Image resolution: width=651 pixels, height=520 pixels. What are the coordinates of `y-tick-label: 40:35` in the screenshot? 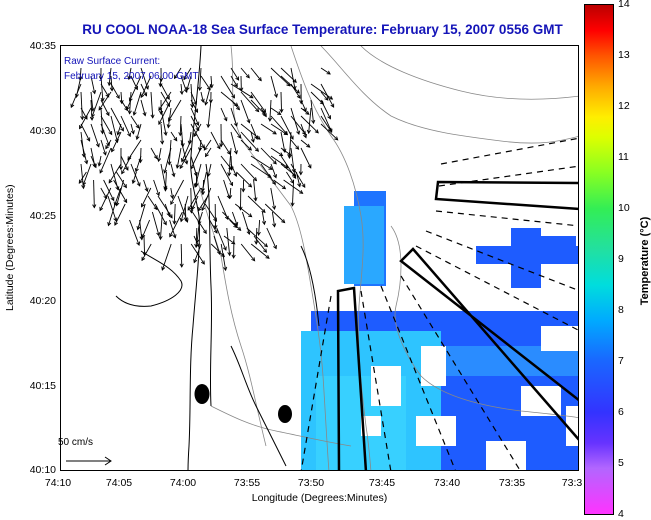 It's located at (29, 46).